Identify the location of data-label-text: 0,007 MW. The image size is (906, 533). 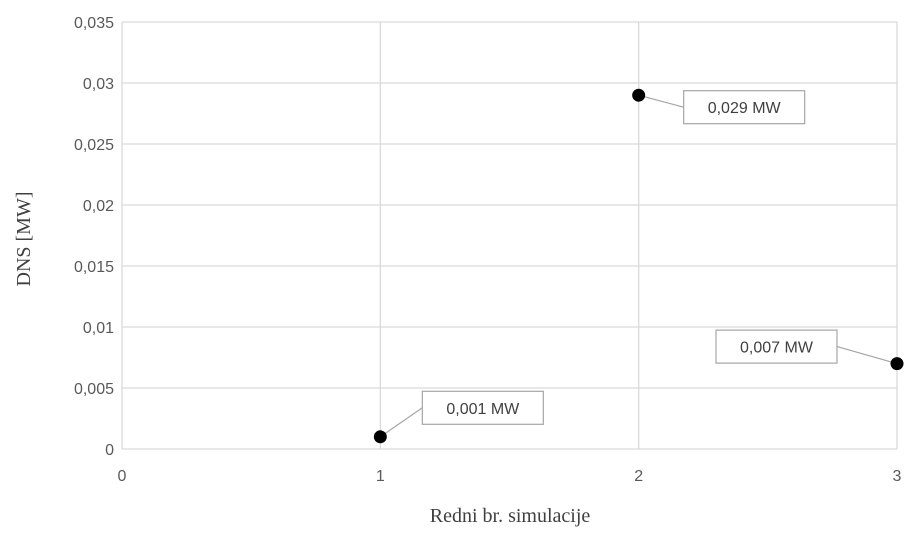
(777, 348).